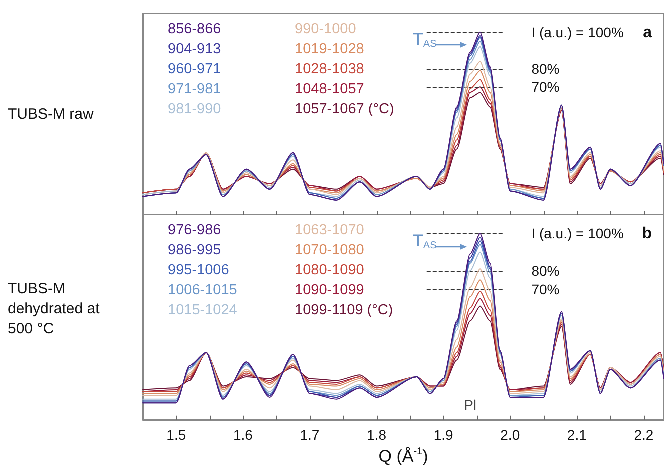 This screenshot has height=470, width=665. What do you see at coordinates (199, 270) in the screenshot?
I see `text: 995-1006` at bounding box center [199, 270].